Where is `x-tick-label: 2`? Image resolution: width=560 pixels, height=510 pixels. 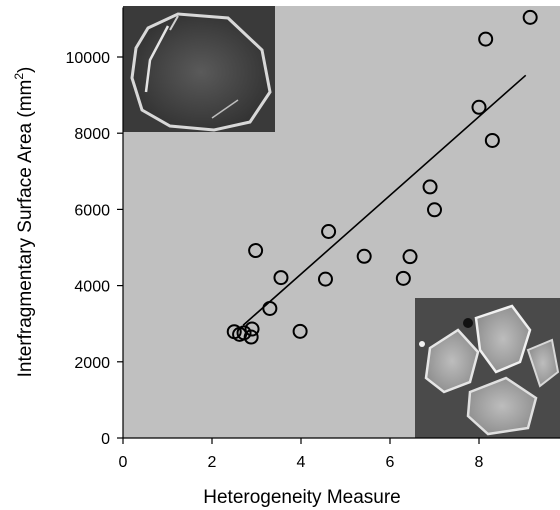 x-tick-label: 2 is located at coordinates (212, 462).